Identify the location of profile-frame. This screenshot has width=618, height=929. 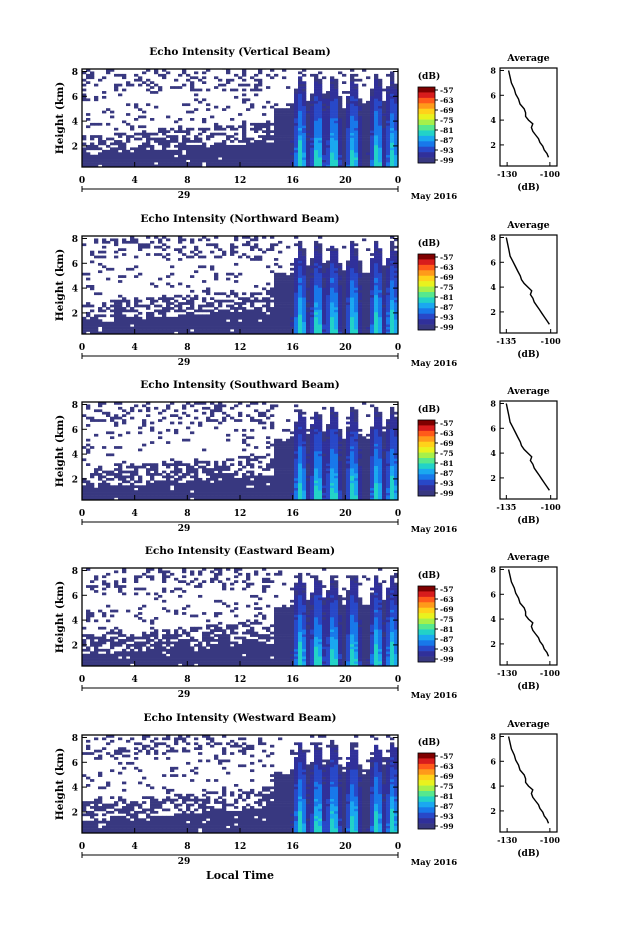
(528, 117).